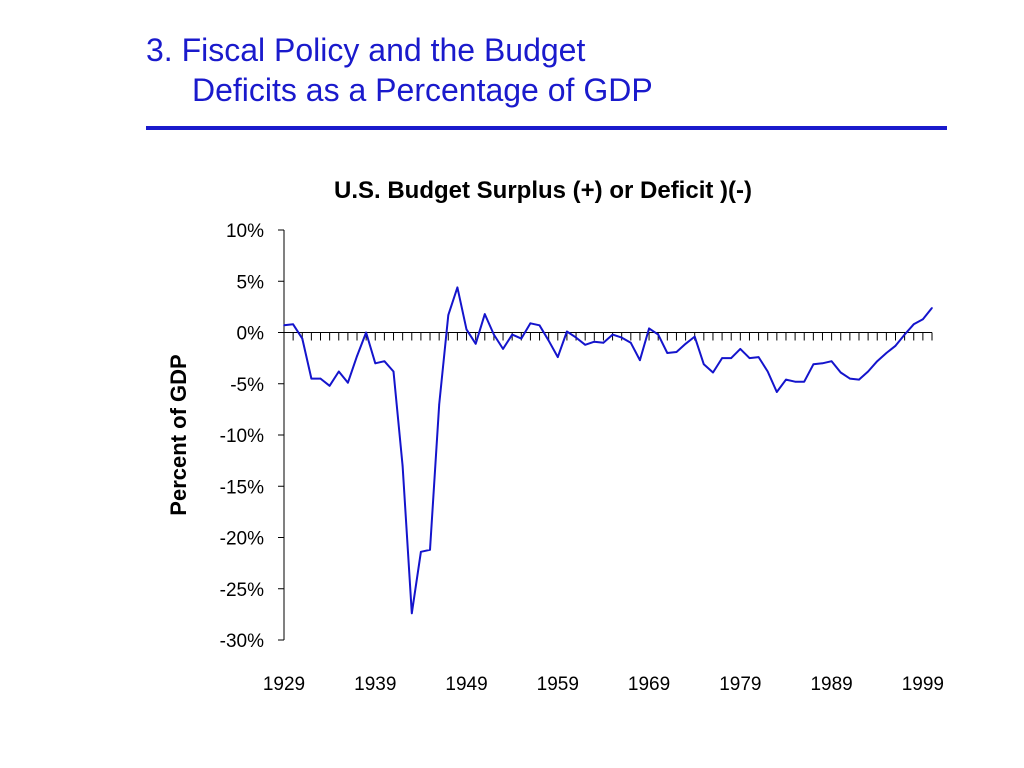 This screenshot has width=1024, height=768. Describe the element at coordinates (251, 282) in the screenshot. I see `y-tick-label: 5%` at that location.